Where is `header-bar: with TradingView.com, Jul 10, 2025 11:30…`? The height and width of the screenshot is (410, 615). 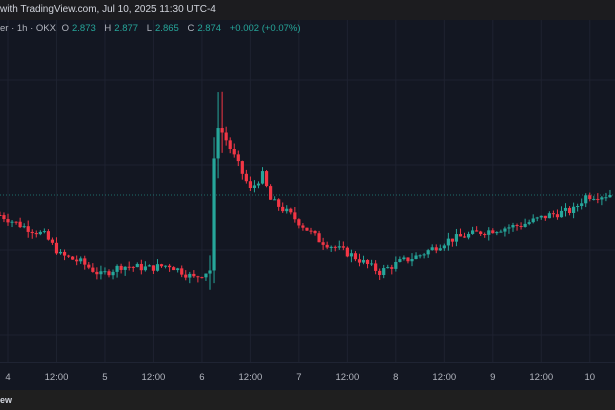
header-bar: with TradingView.com, Jul 10, 2025 11:30… is located at coordinates (307, 10).